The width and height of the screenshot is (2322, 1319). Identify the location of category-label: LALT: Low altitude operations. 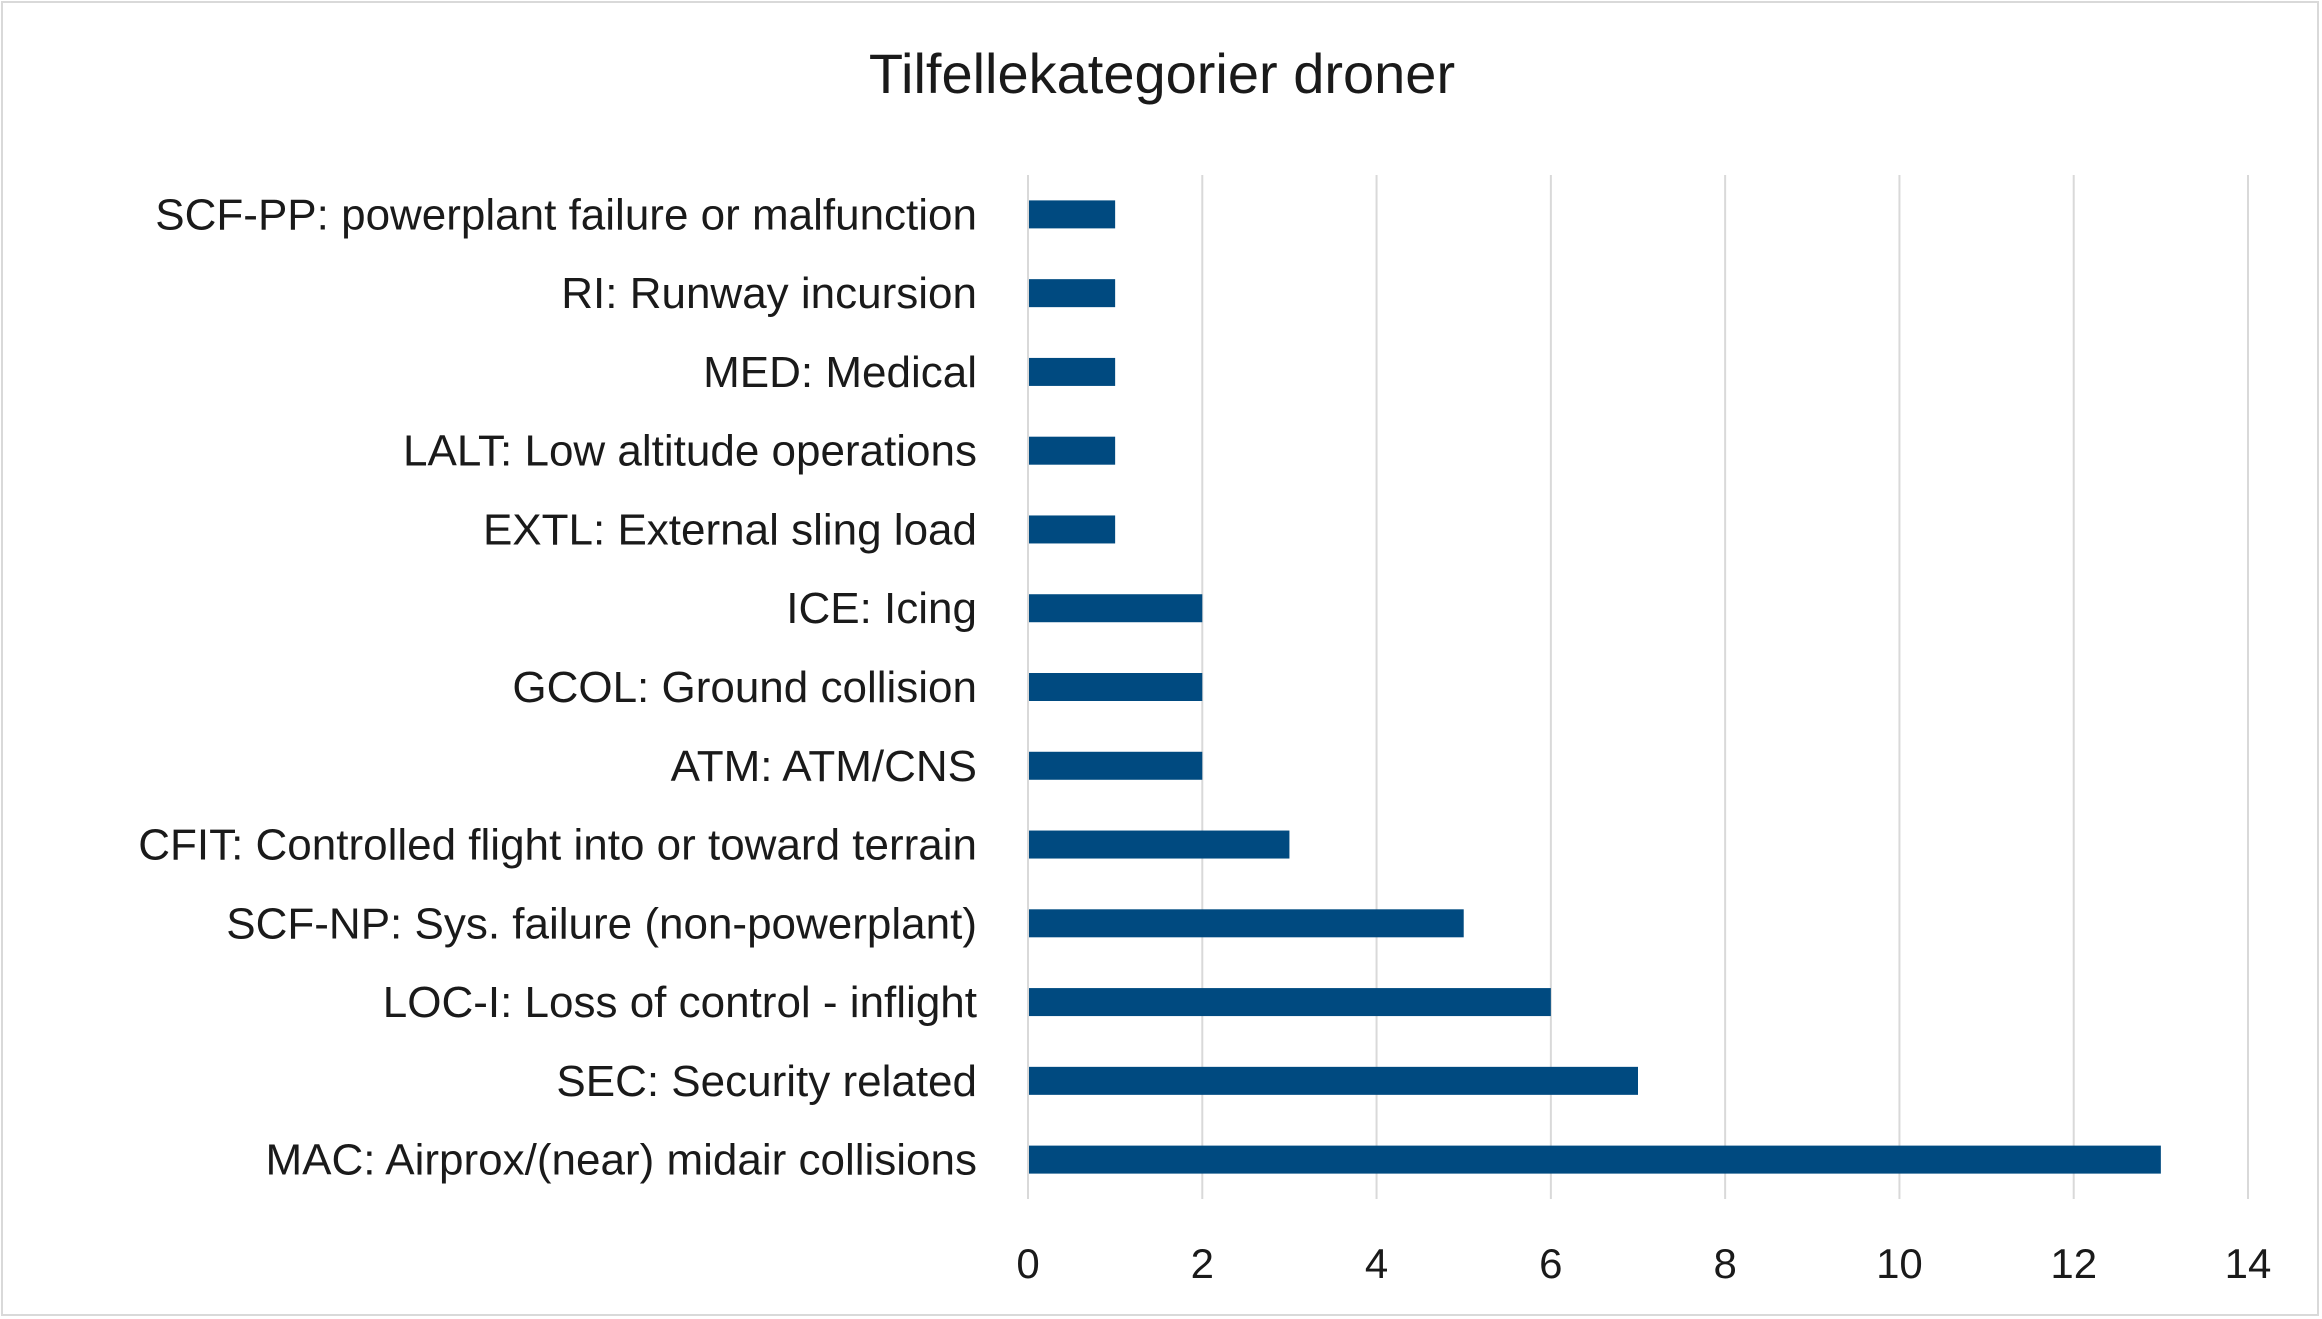
(690, 451).